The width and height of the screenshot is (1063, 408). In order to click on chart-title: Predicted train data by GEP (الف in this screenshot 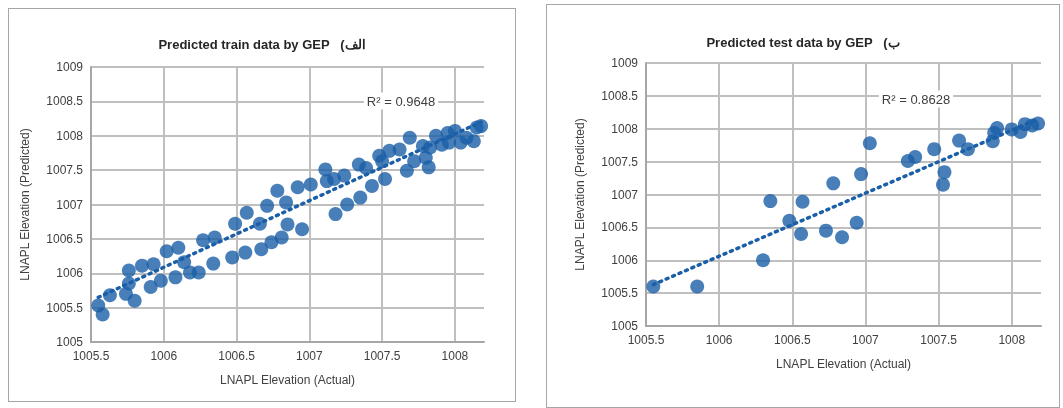, I will do `click(262, 44)`.